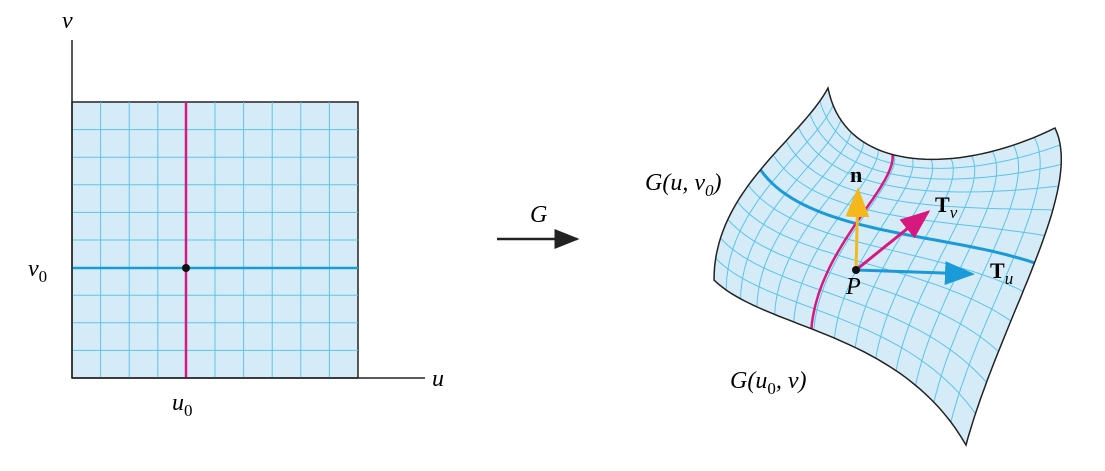 The image size is (1105, 471). Describe the element at coordinates (182, 405) in the screenshot. I see `u0-label: u0` at that location.